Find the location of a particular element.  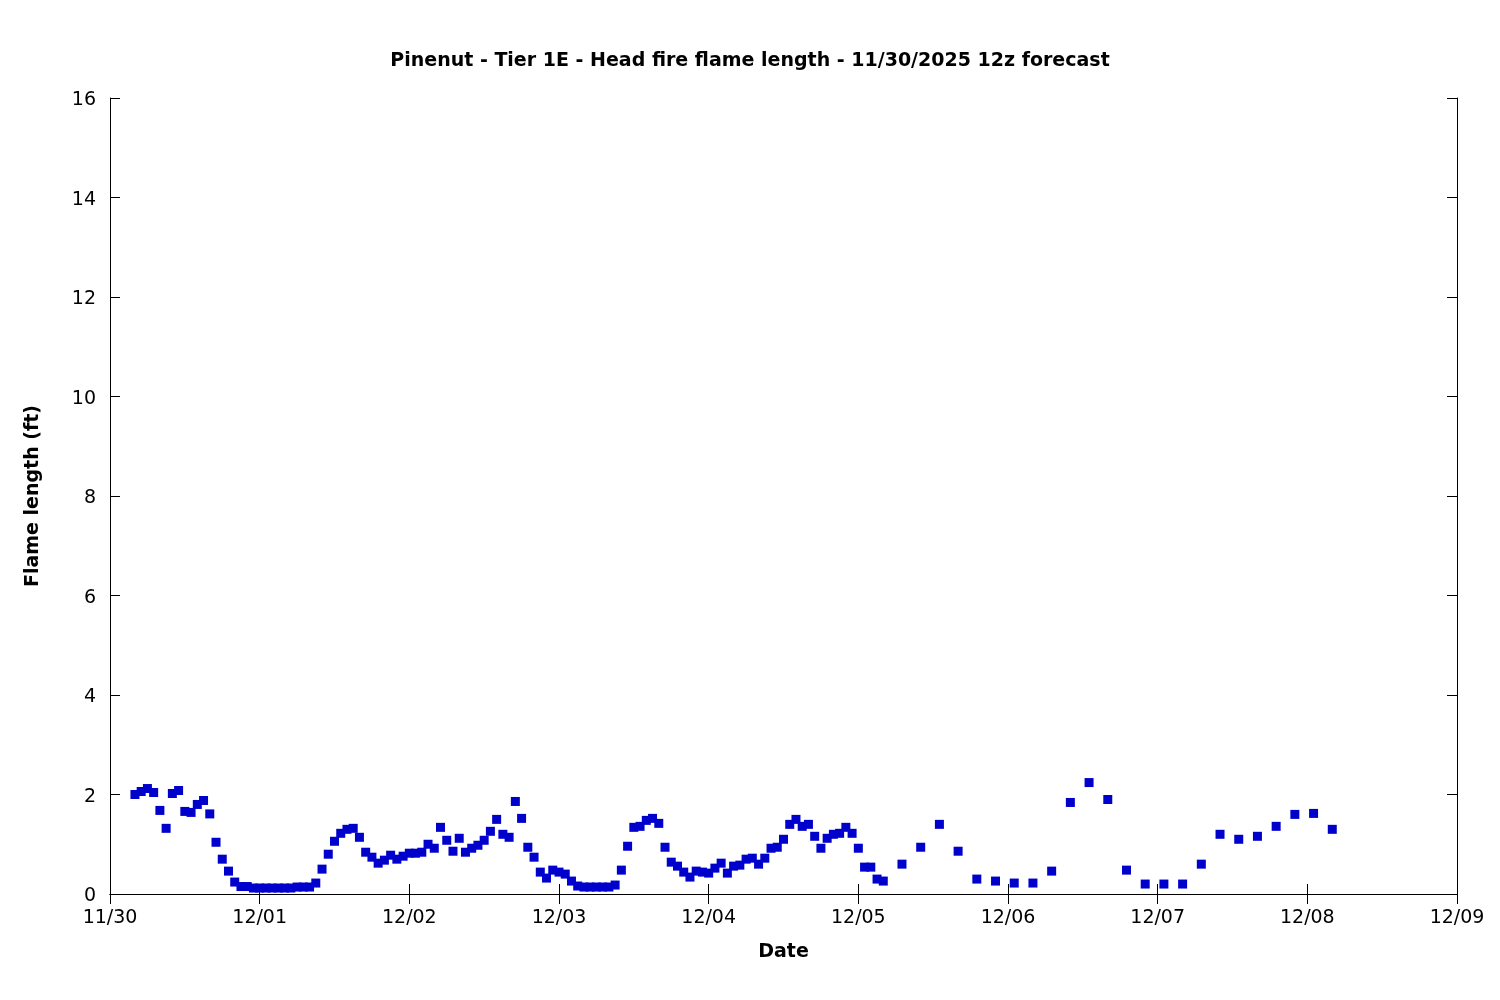

y-tick-label: 4 is located at coordinates (89, 695).